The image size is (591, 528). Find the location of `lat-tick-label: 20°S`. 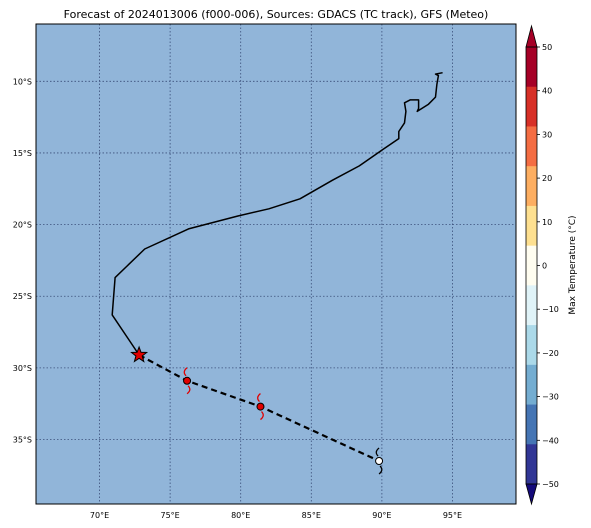

lat-tick-label: 20°S is located at coordinates (22, 225).